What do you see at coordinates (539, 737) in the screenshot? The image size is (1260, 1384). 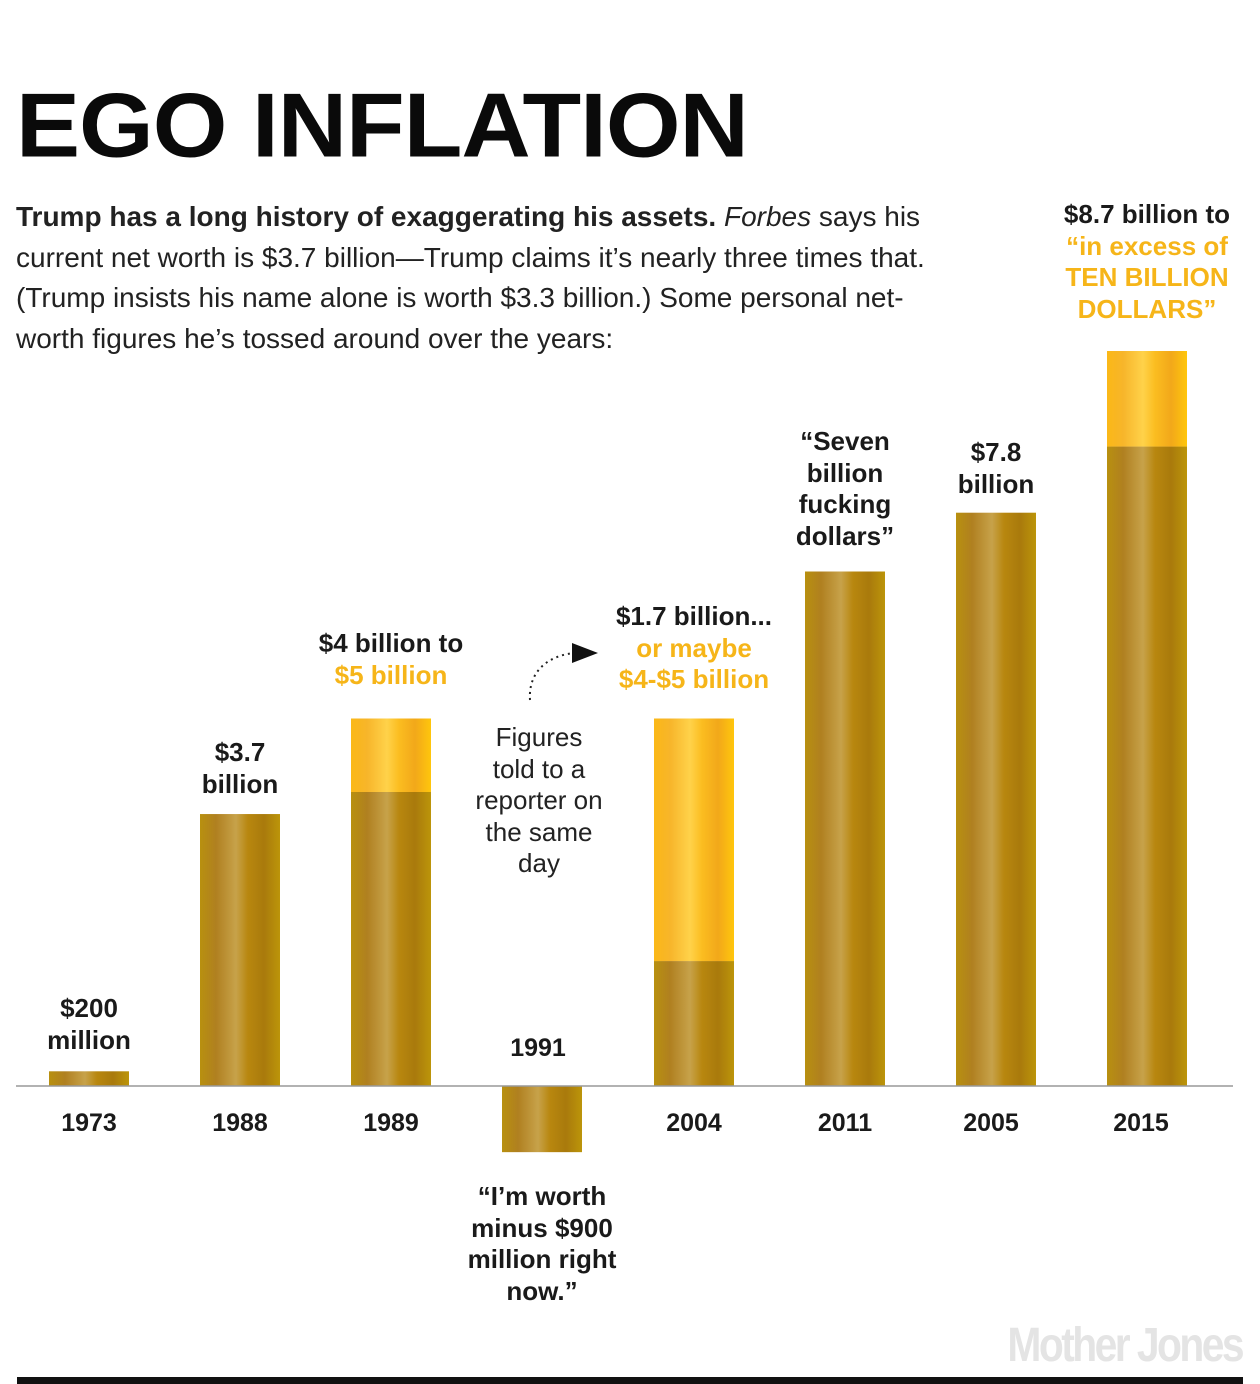 I see `annotation-line: Figures` at bounding box center [539, 737].